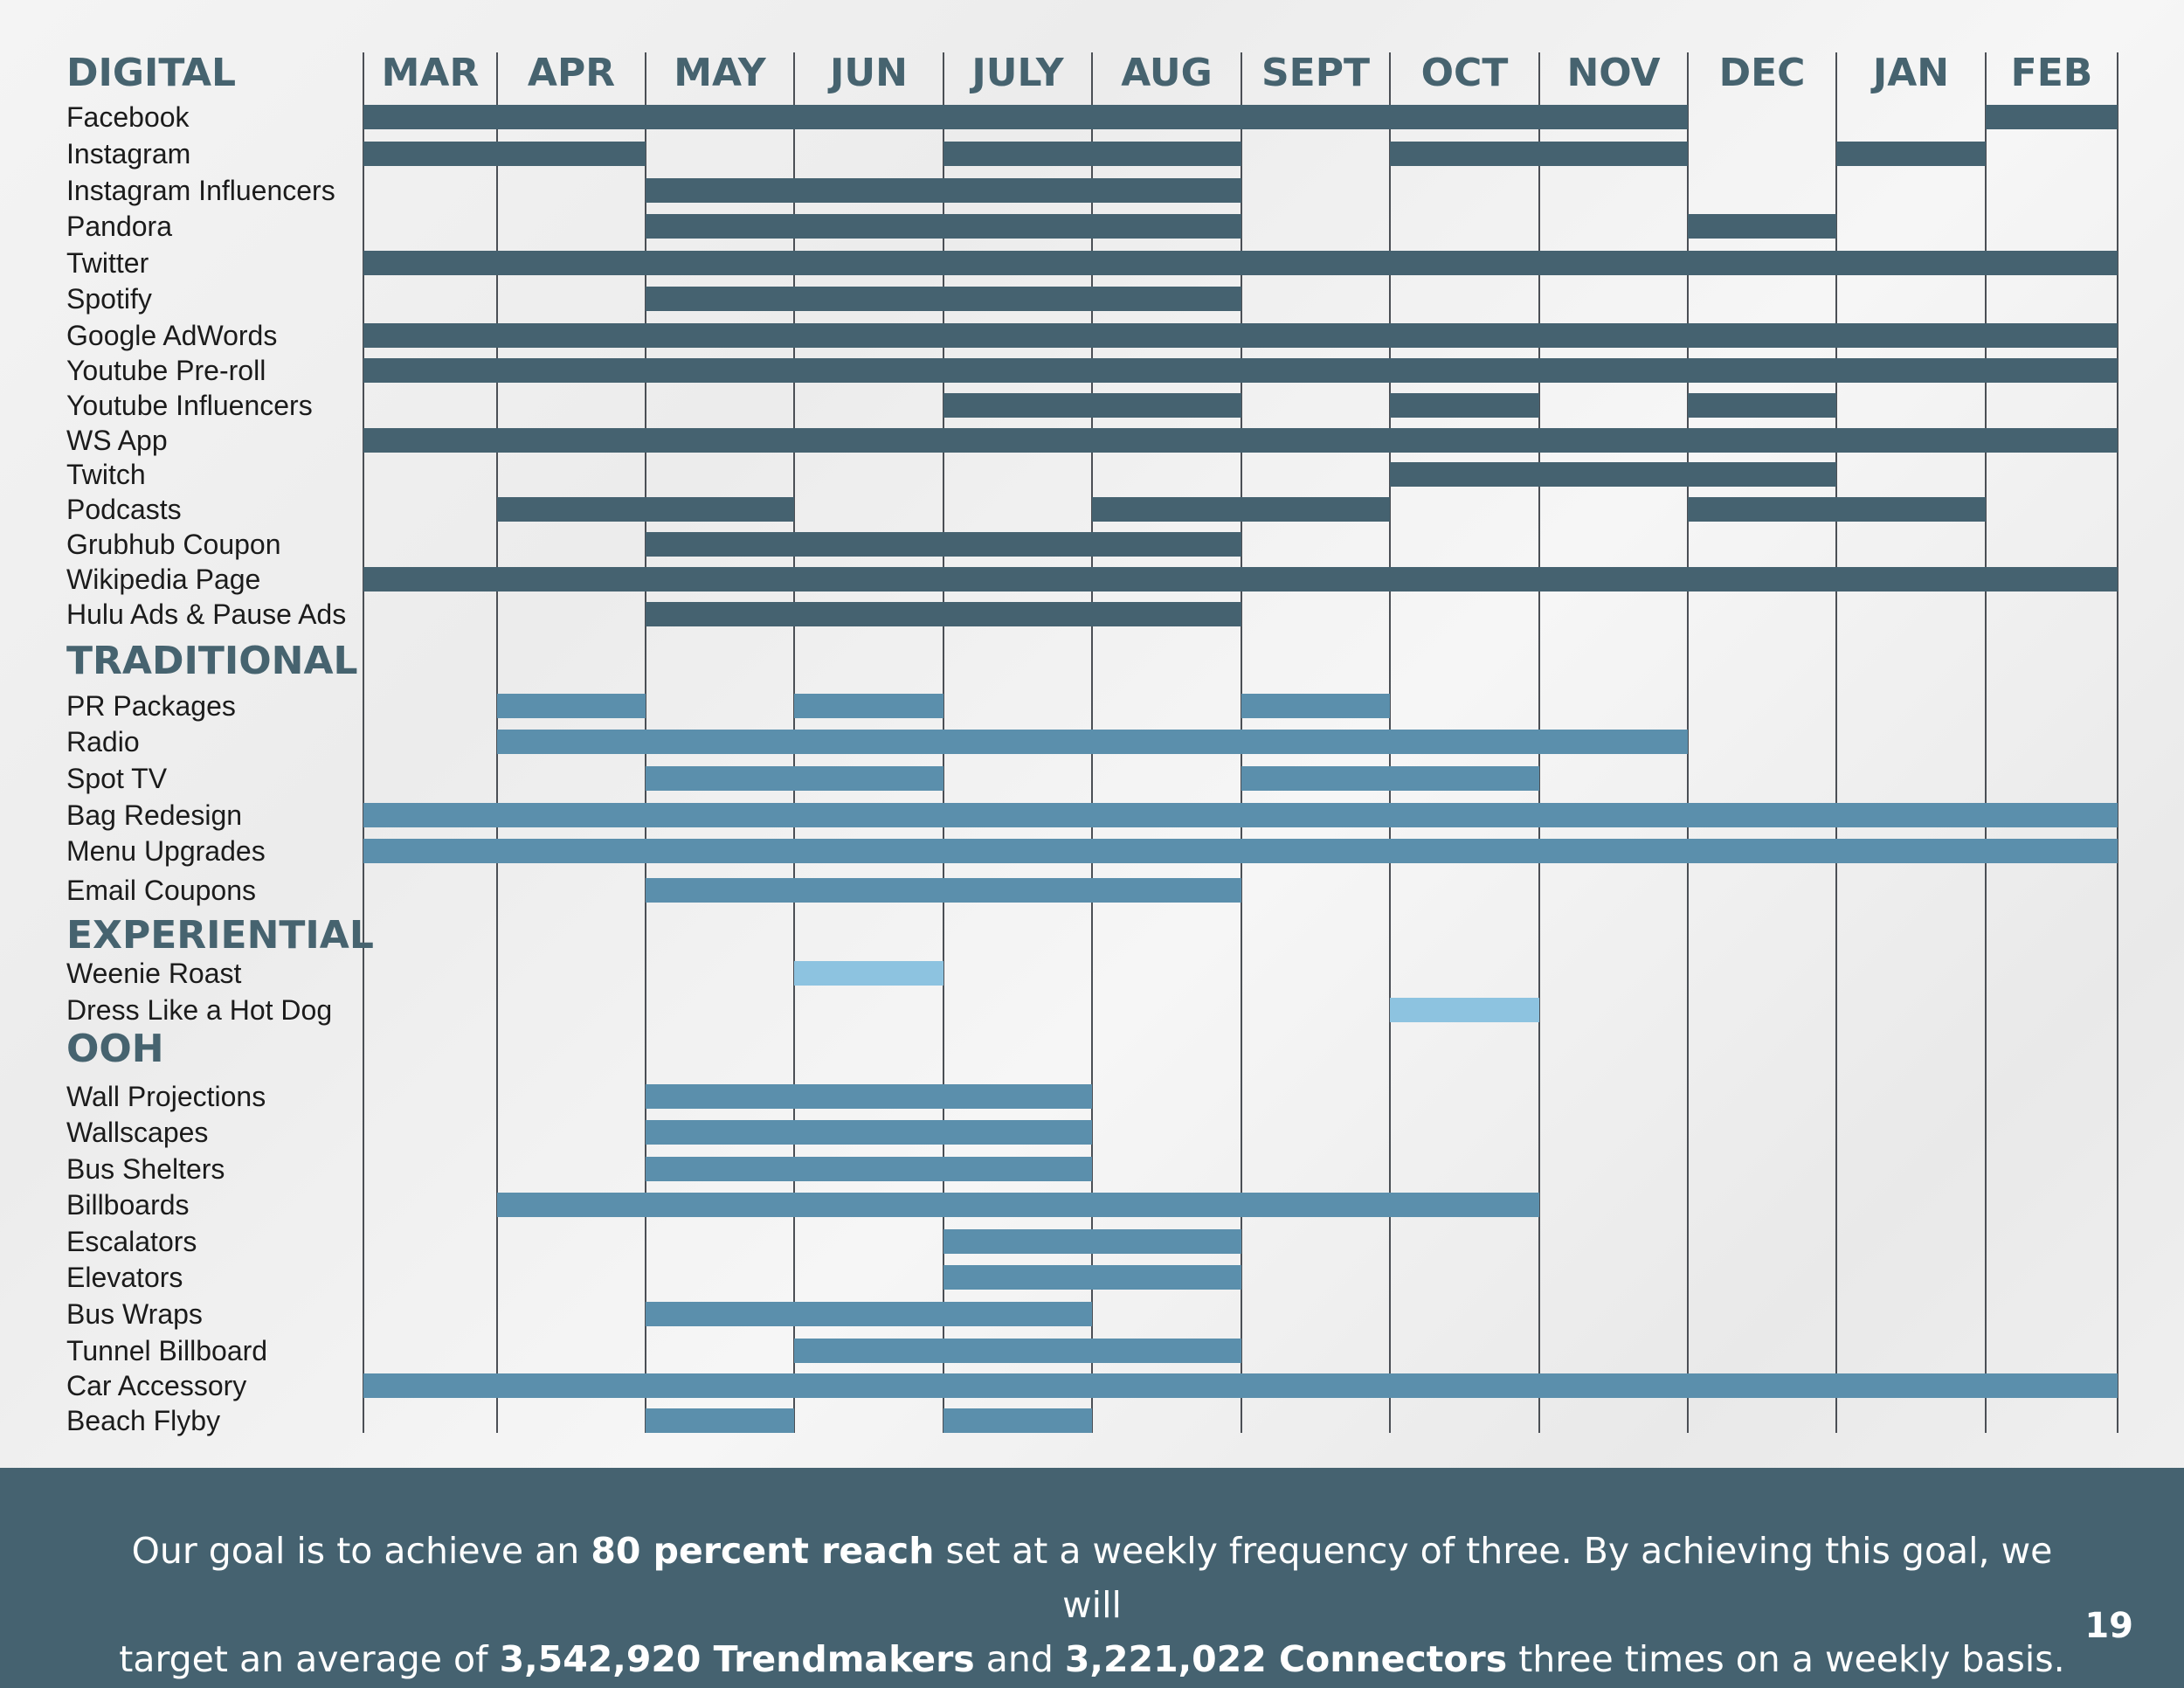  Describe the element at coordinates (2108, 1626) in the screenshot. I see `page-number: 19` at that location.